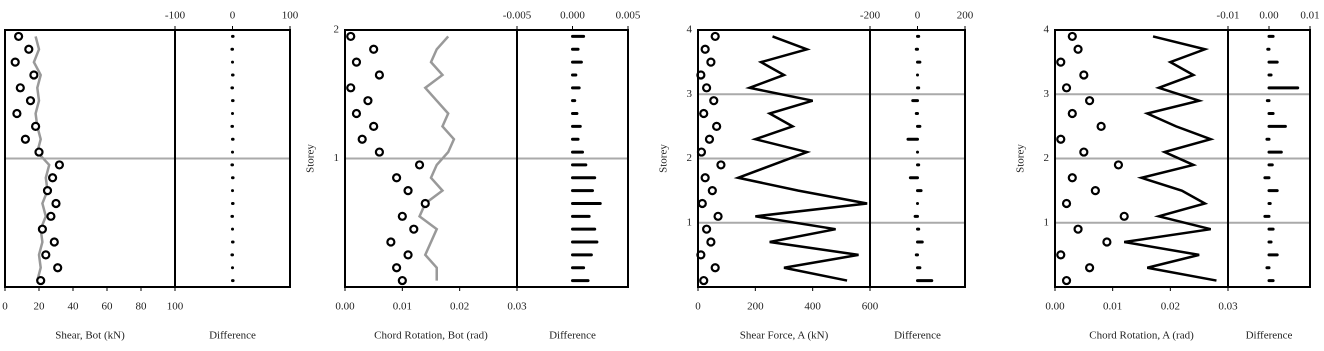  What do you see at coordinates (290, 16) in the screenshot?
I see `diff-tick-label: 100` at bounding box center [290, 16].